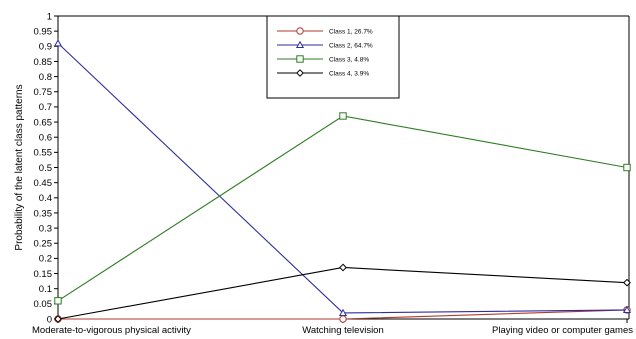  I want to click on legend-label: Class 4, 3.9%, so click(349, 73).